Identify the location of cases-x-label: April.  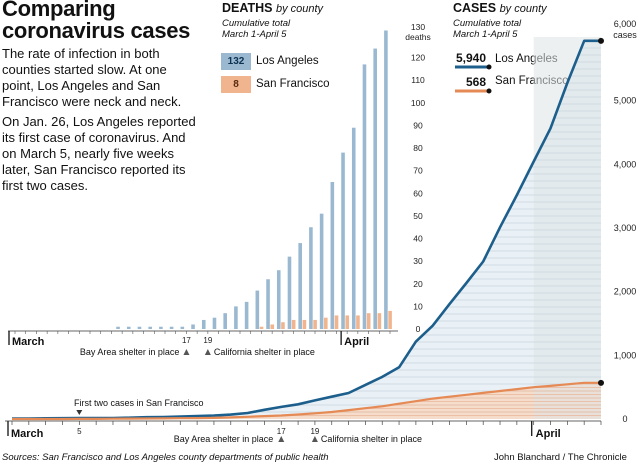
(548, 434).